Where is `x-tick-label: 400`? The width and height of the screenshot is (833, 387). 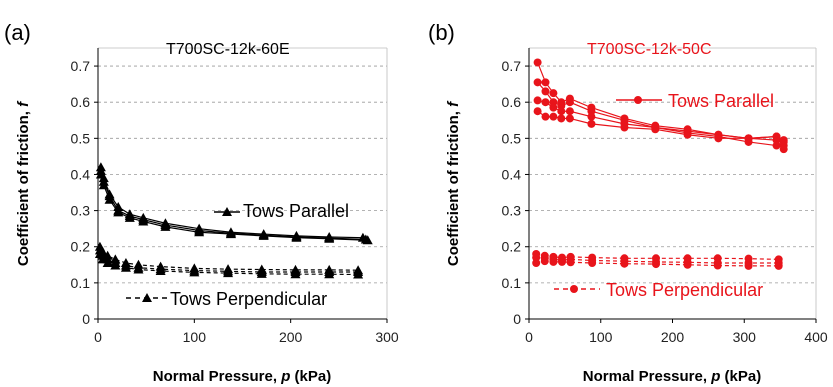 x-tick-label: 400 is located at coordinates (816, 337).